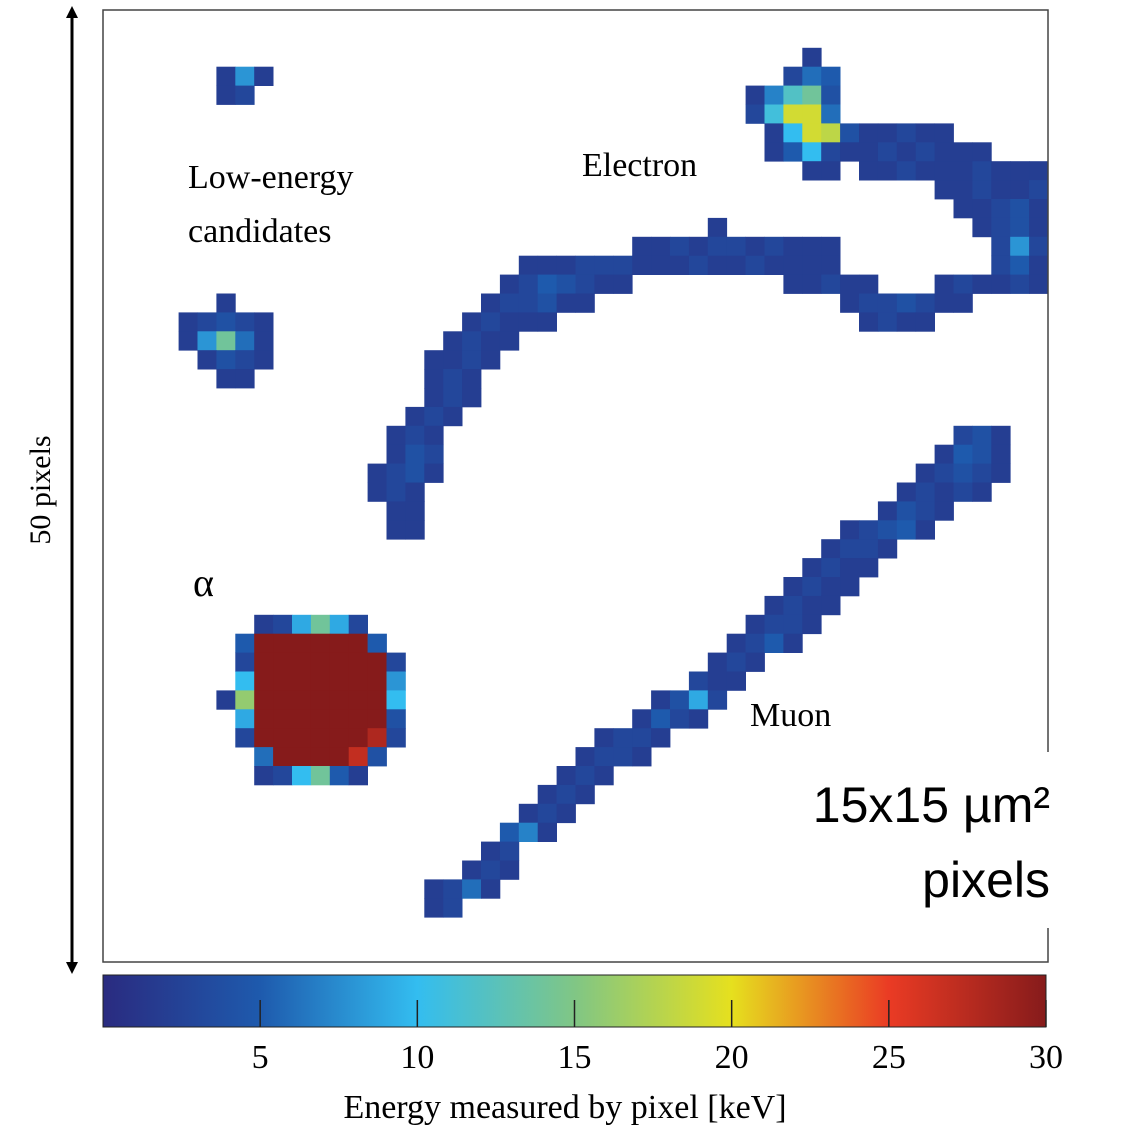 This screenshot has height=1127, width=1135. Describe the element at coordinates (575, 1057) in the screenshot. I see `colorbar-tick-label: 15` at that location.